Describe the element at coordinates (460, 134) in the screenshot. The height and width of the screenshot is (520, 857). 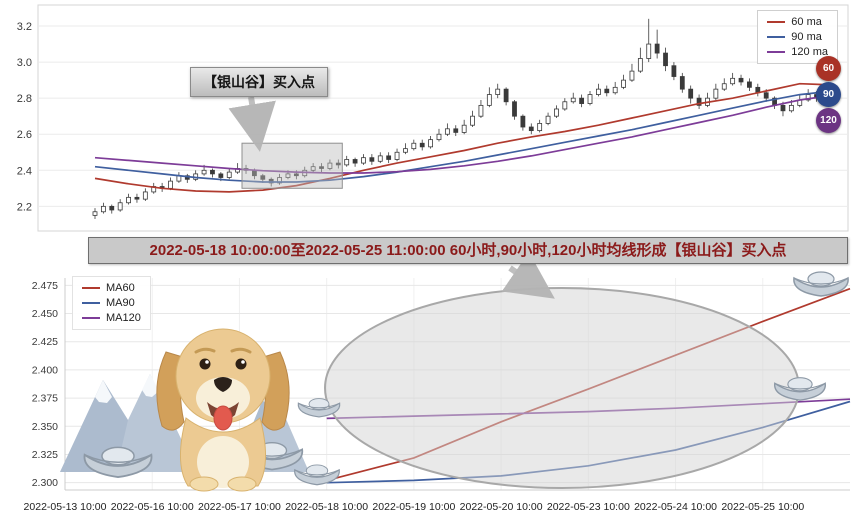
I see `120ma-line` at that location.